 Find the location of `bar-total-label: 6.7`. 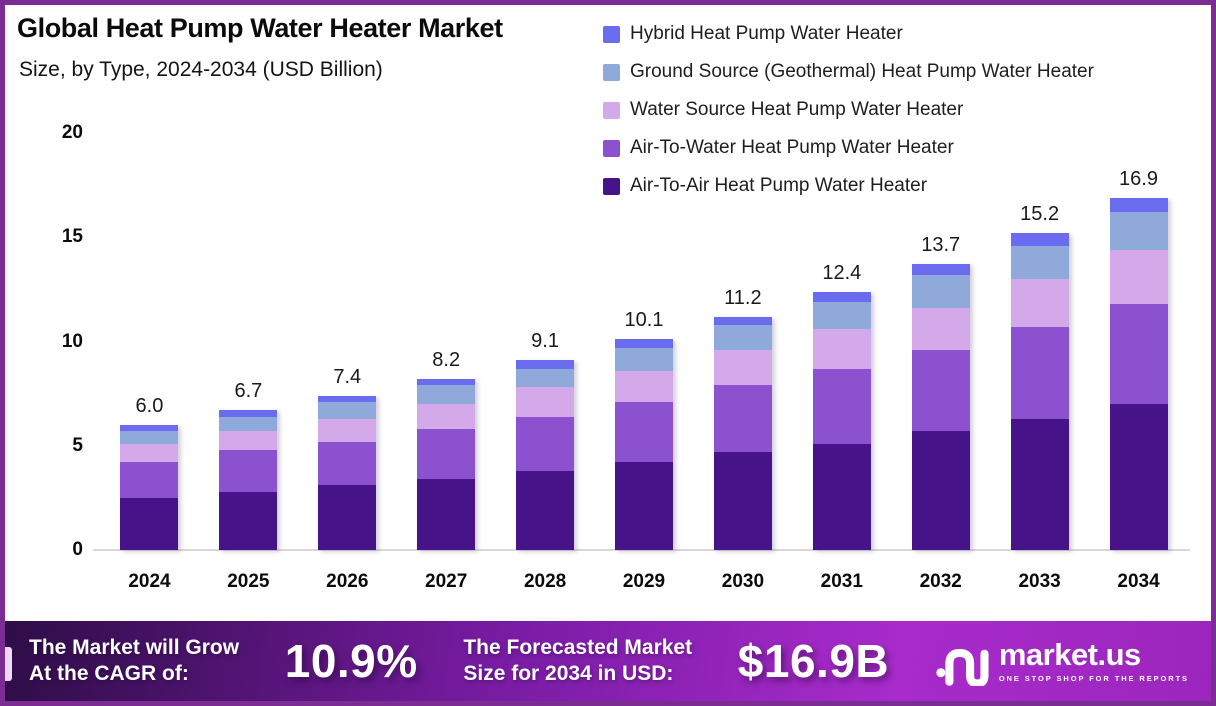

bar-total-label: 6.7 is located at coordinates (248, 391).